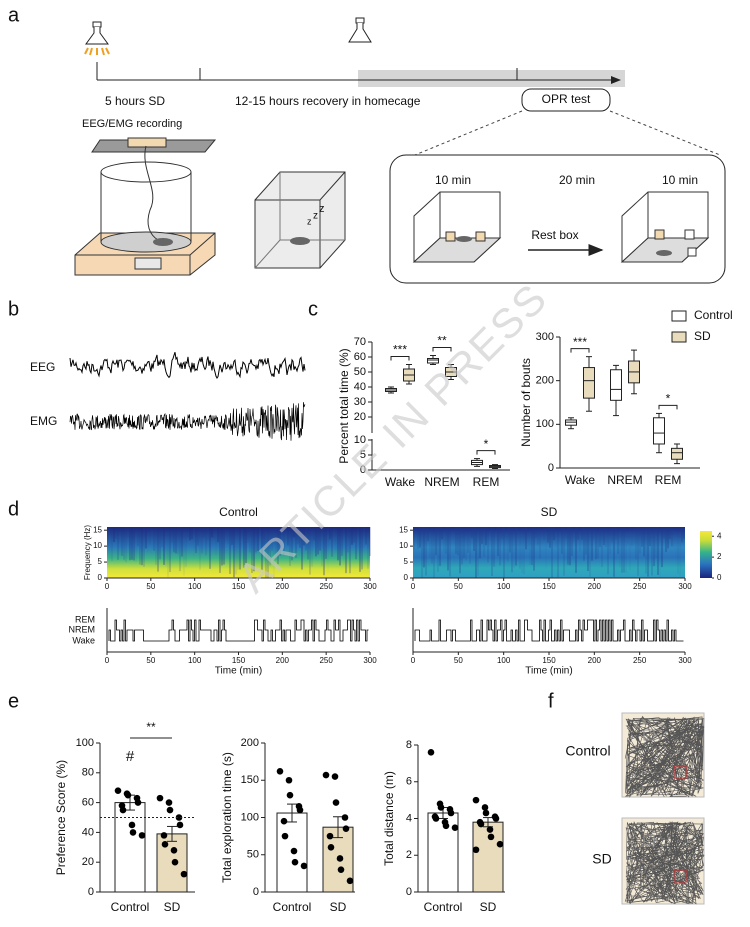 Image resolution: width=750 pixels, height=927 pixels. Describe the element at coordinates (549, 512) in the screenshot. I see `chart-title: SD` at that location.